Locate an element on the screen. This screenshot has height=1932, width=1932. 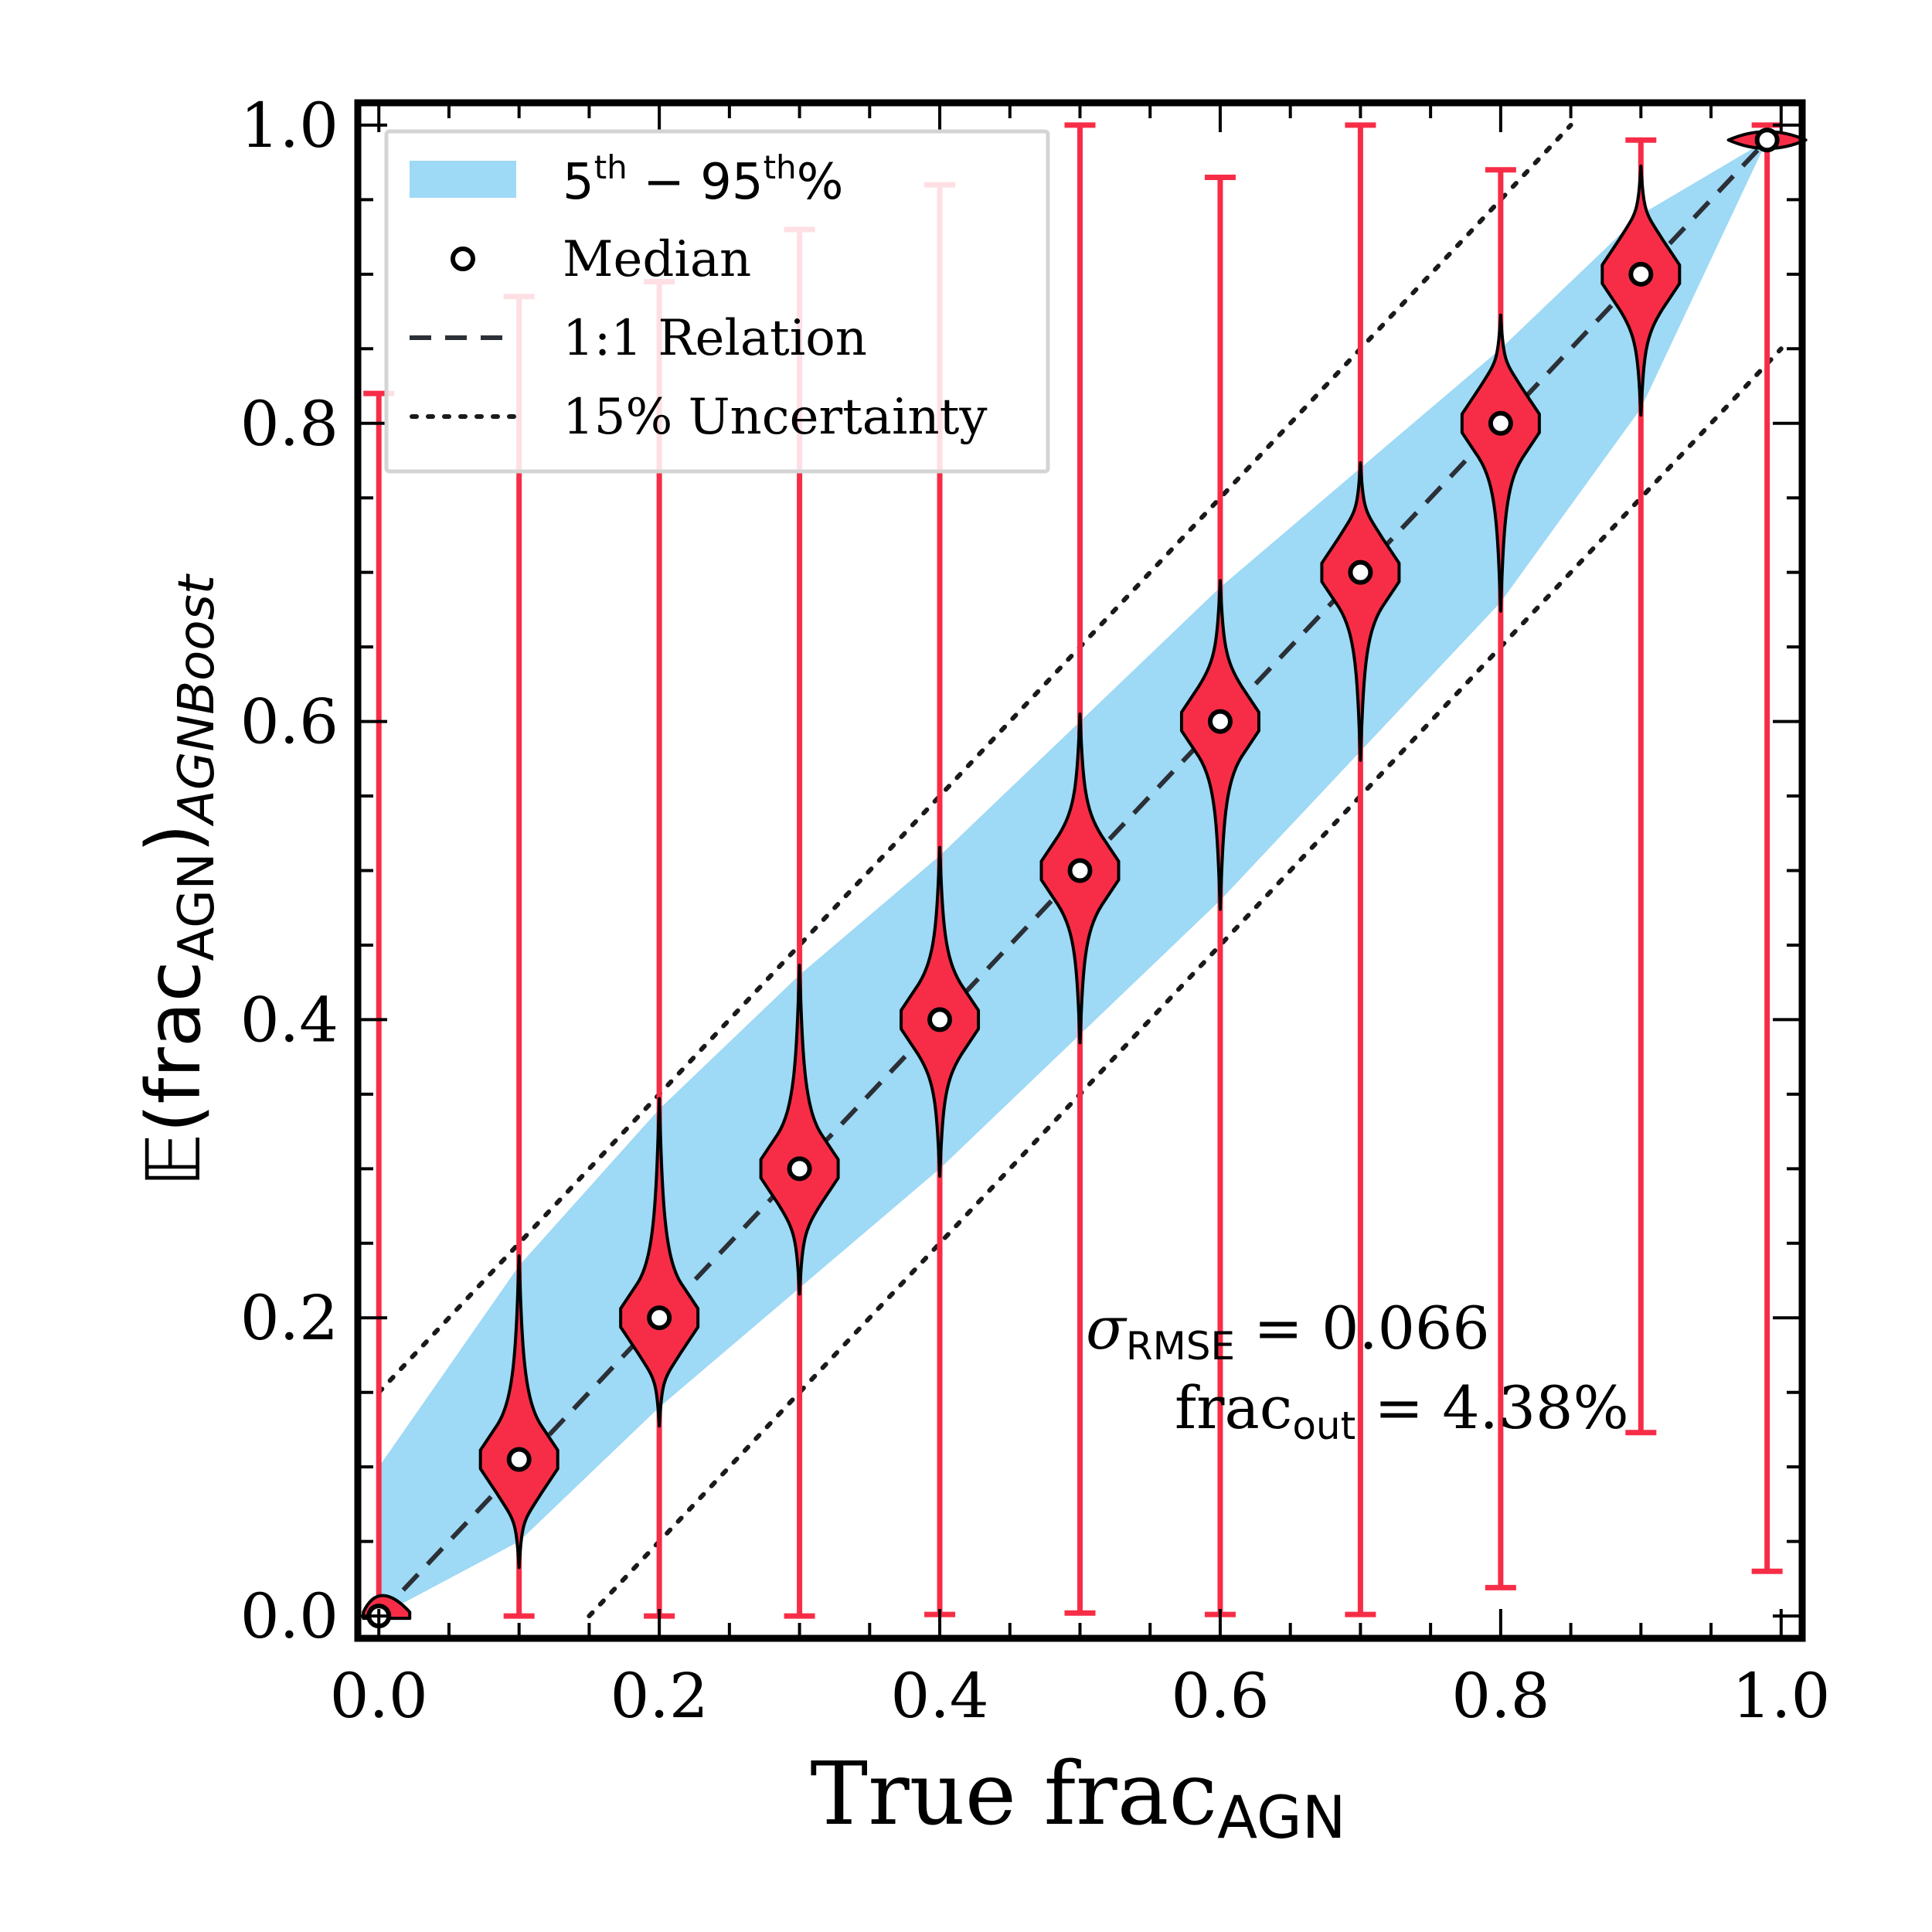
x-tick-label-4: 0.8 is located at coordinates (1500, 1696).